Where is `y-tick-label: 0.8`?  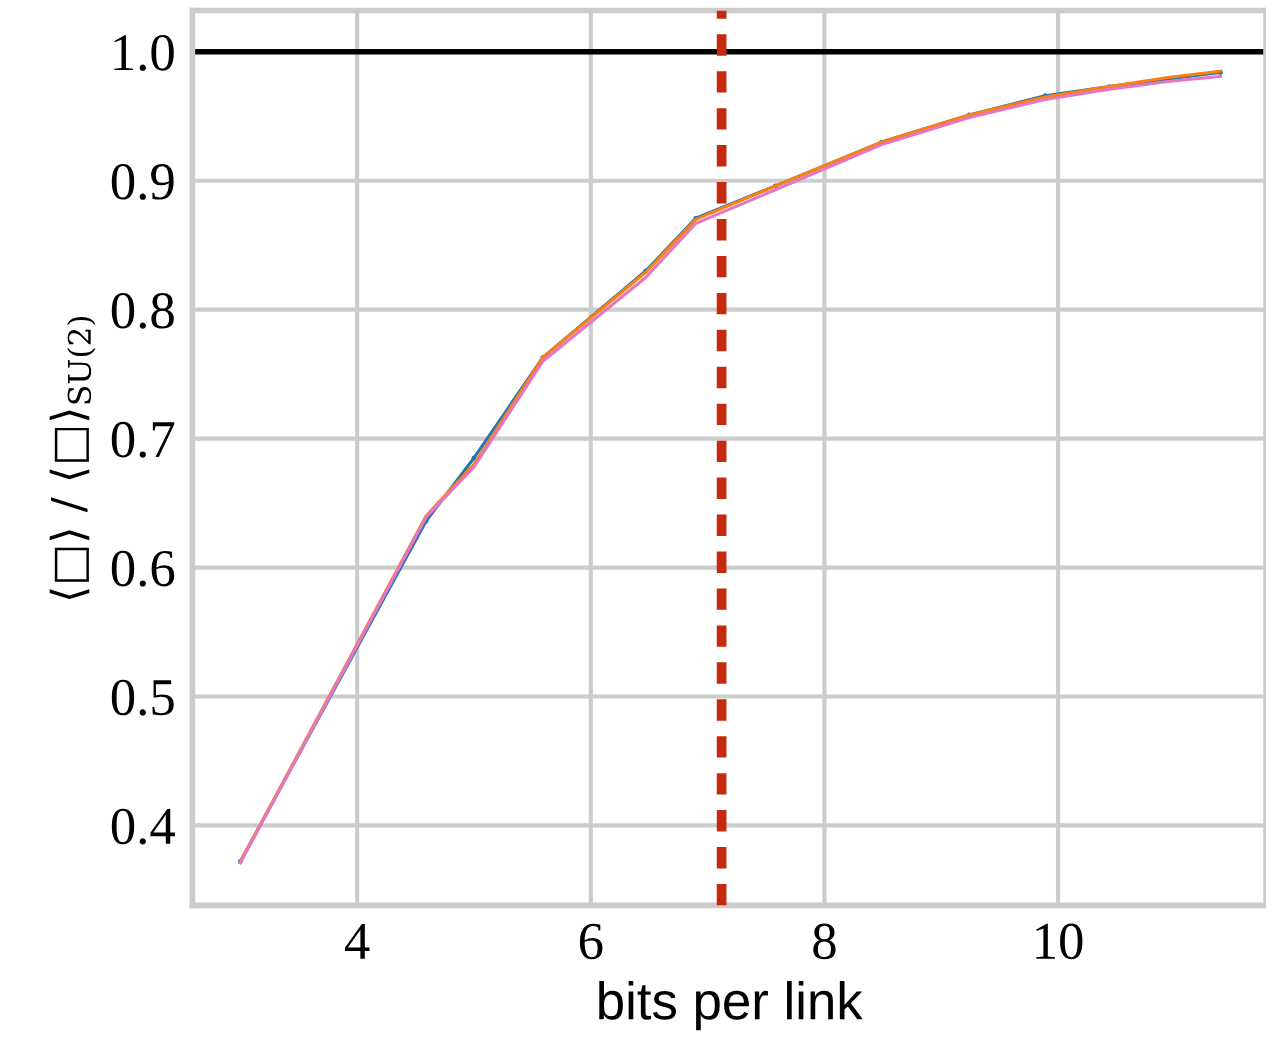
y-tick-label: 0.8 is located at coordinates (142, 310).